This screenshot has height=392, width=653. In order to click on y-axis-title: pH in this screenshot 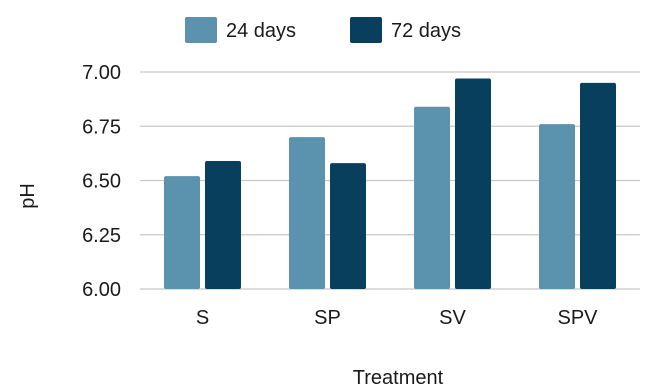, I will do `click(28, 196)`.